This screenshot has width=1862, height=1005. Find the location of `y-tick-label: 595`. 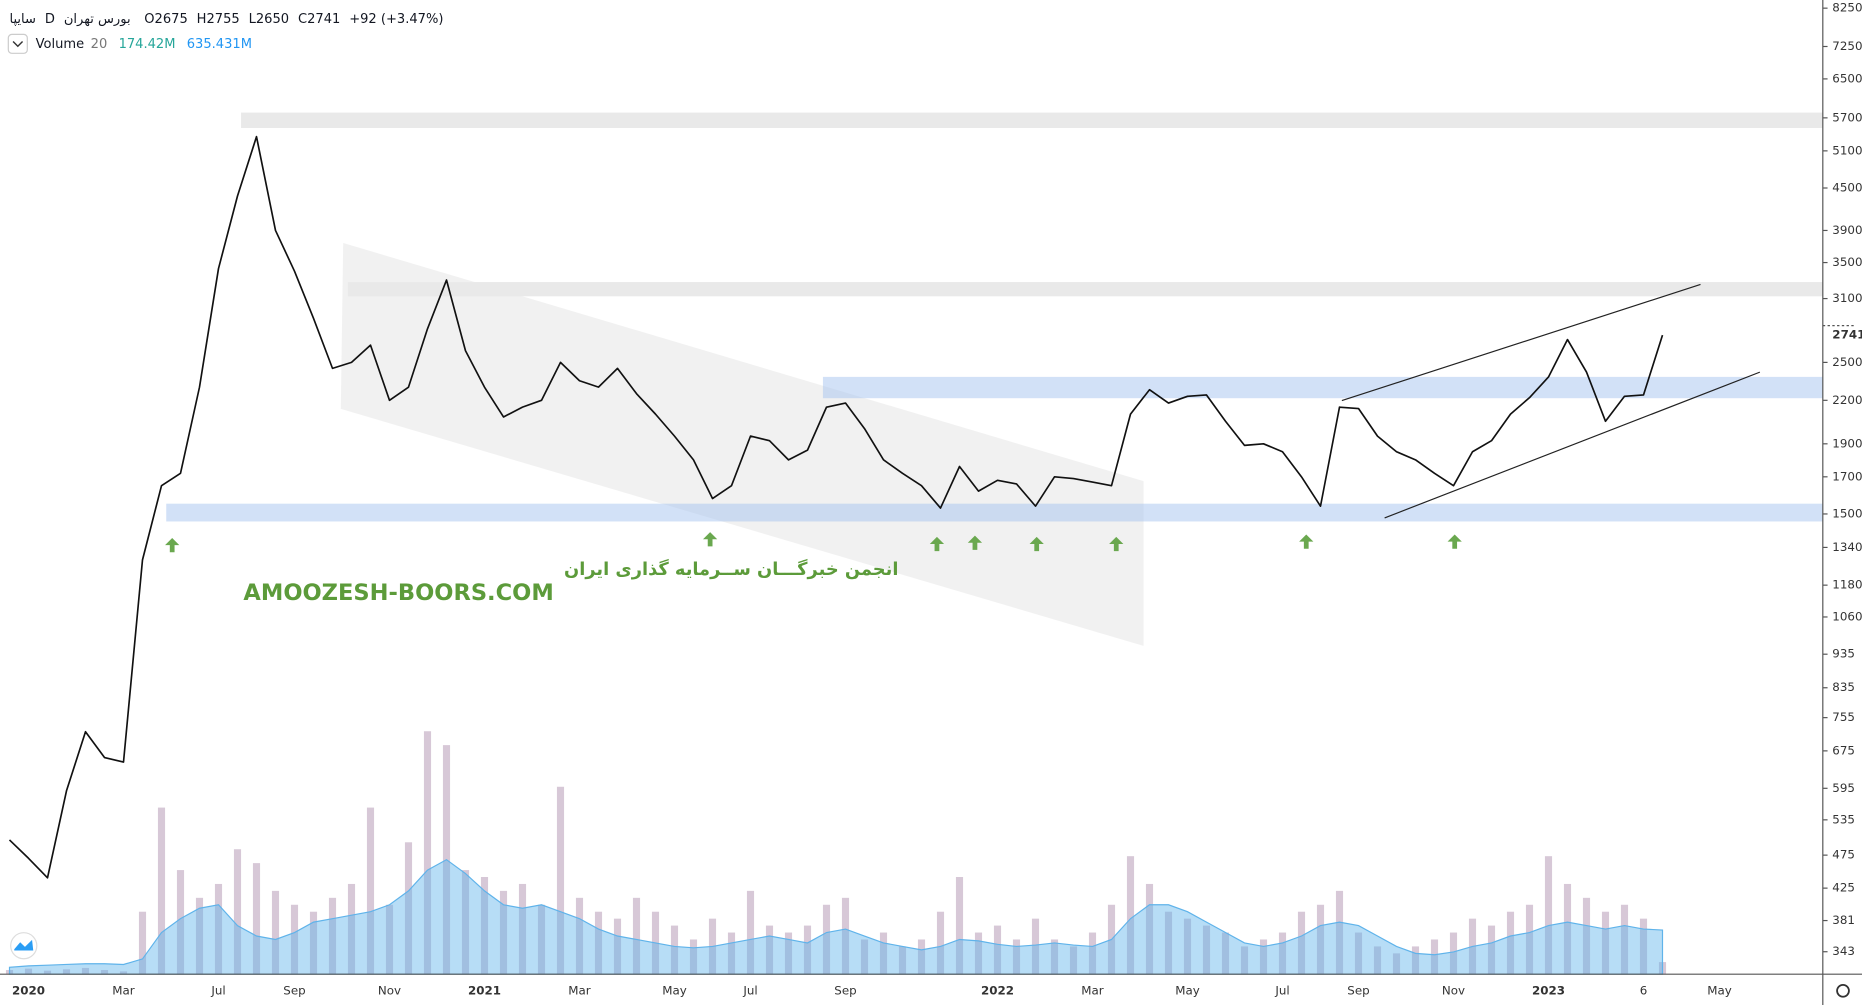

y-tick-label: 595 is located at coordinates (1843, 788).